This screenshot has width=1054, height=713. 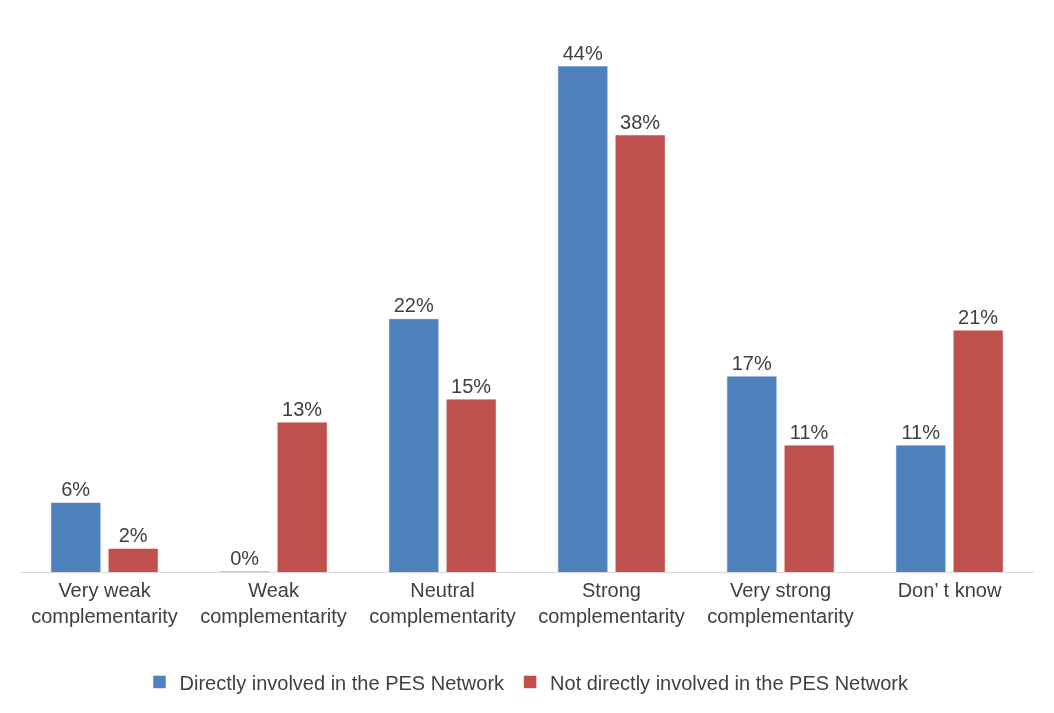 What do you see at coordinates (751, 362) in the screenshot?
I see `data-label: 17%` at bounding box center [751, 362].